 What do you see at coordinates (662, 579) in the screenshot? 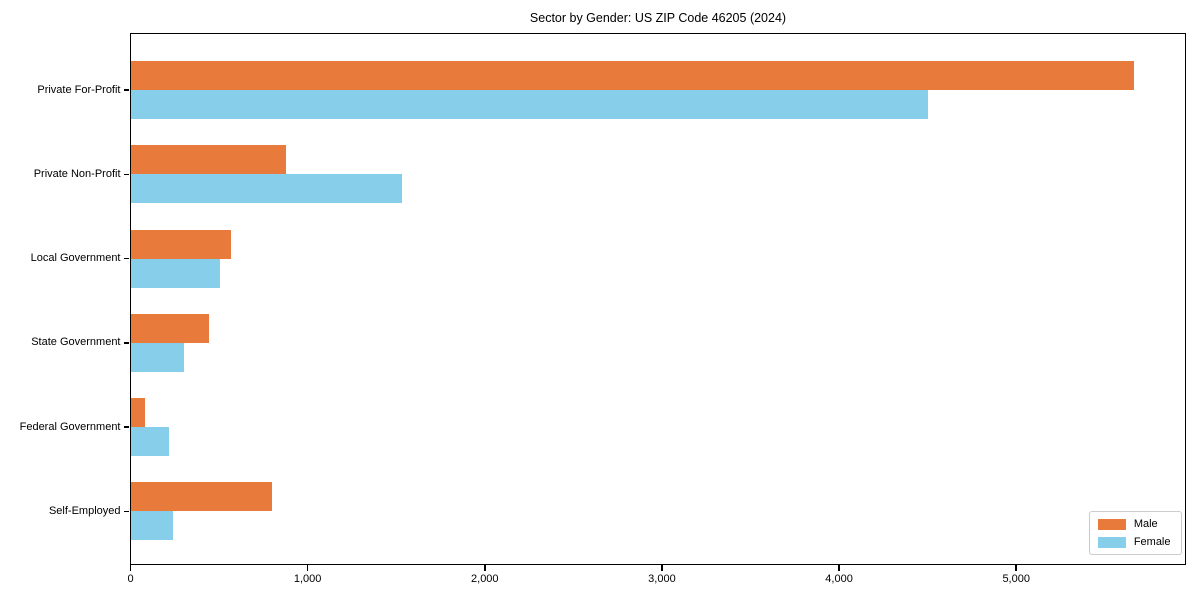
I see `x-axis-tick-label: 3,000` at bounding box center [662, 579].